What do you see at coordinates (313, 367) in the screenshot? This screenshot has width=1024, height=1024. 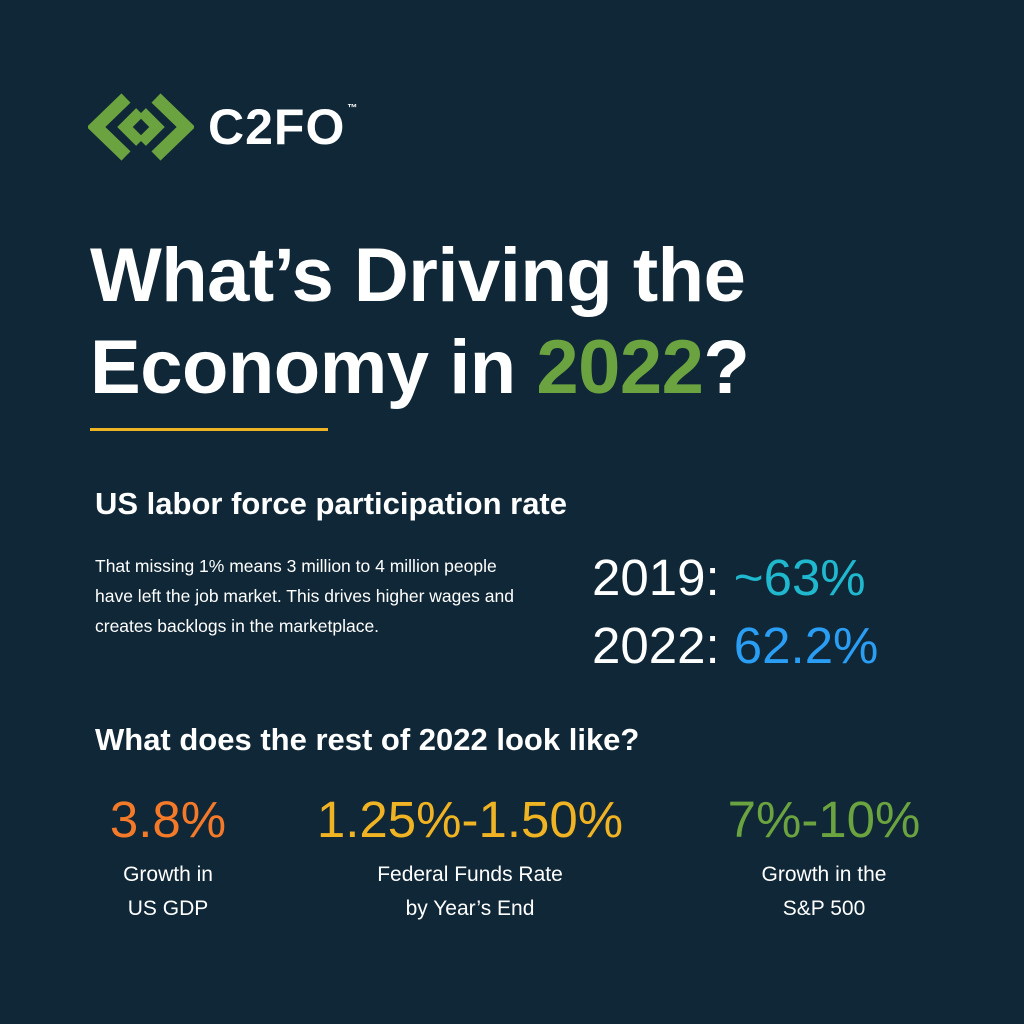 I see `title-line-2-prefix: Economy in` at bounding box center [313, 367].